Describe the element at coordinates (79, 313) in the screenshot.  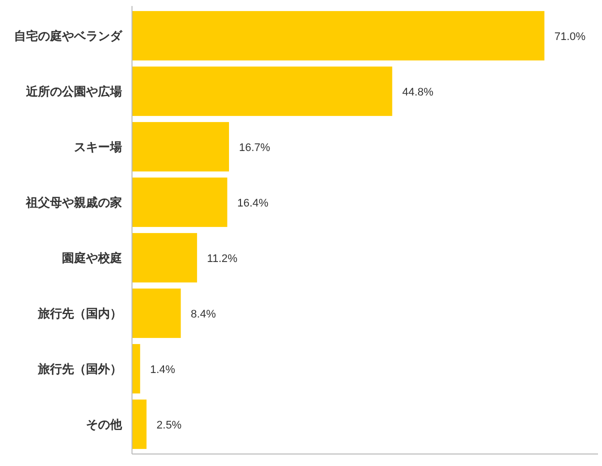
I see `y-tick-label: 旅行先（国内）` at that location.